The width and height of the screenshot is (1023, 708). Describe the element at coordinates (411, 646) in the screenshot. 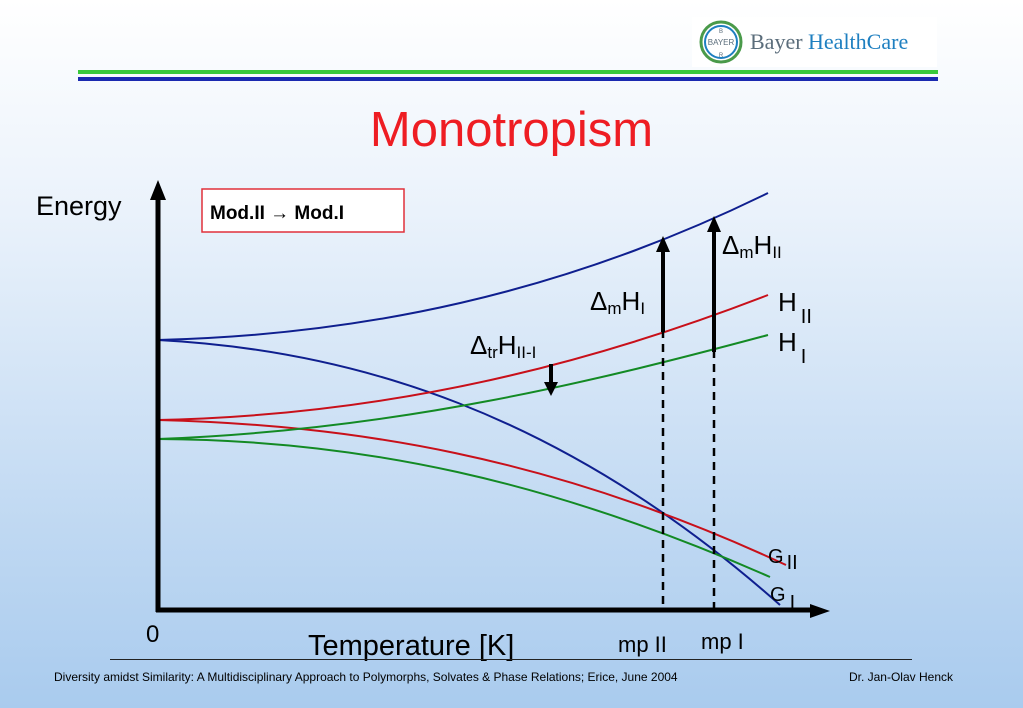

I see `x-axis-label: Temperature [K]` at that location.